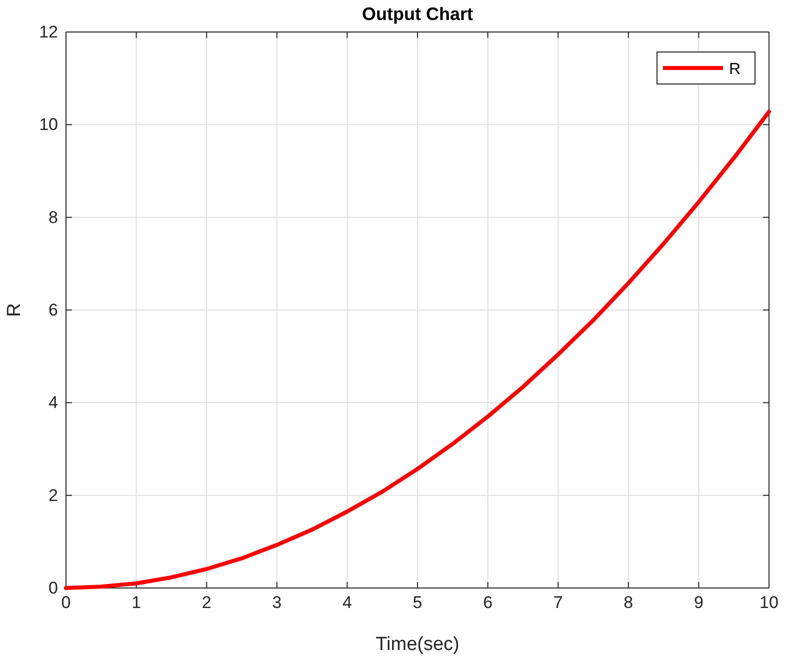 This screenshot has height=660, width=792. I want to click on y-axis-title: R, so click(14, 310).